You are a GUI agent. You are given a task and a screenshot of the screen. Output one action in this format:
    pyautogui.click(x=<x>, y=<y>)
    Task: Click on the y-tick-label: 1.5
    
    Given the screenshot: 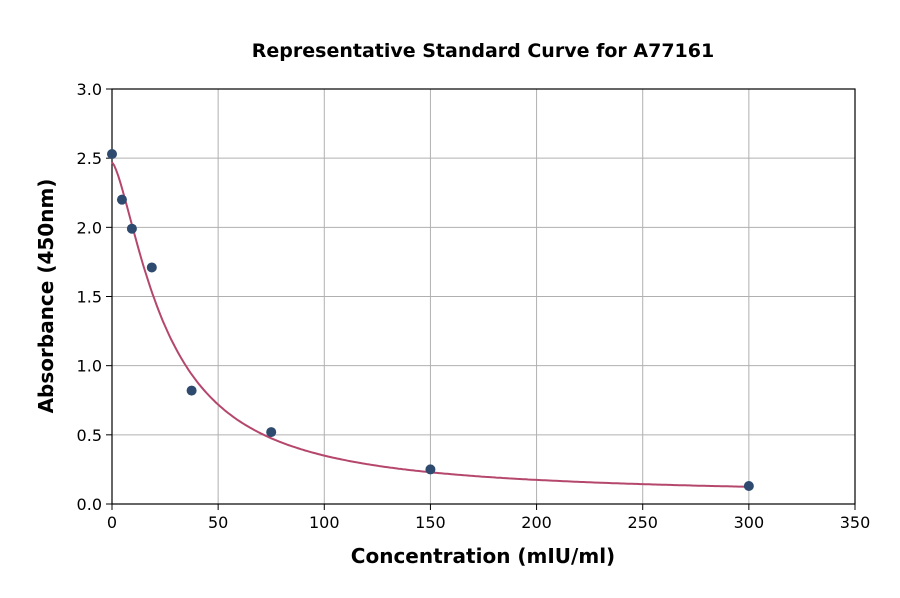 What is the action you would take?
    pyautogui.click(x=89, y=297)
    